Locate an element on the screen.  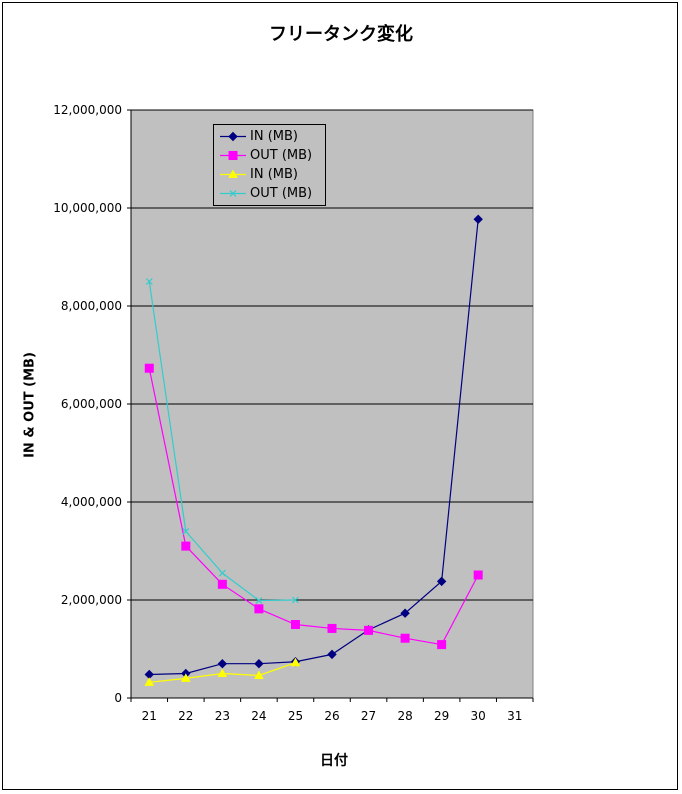
y-tick-label: 4,000,000 is located at coordinates (91, 502).